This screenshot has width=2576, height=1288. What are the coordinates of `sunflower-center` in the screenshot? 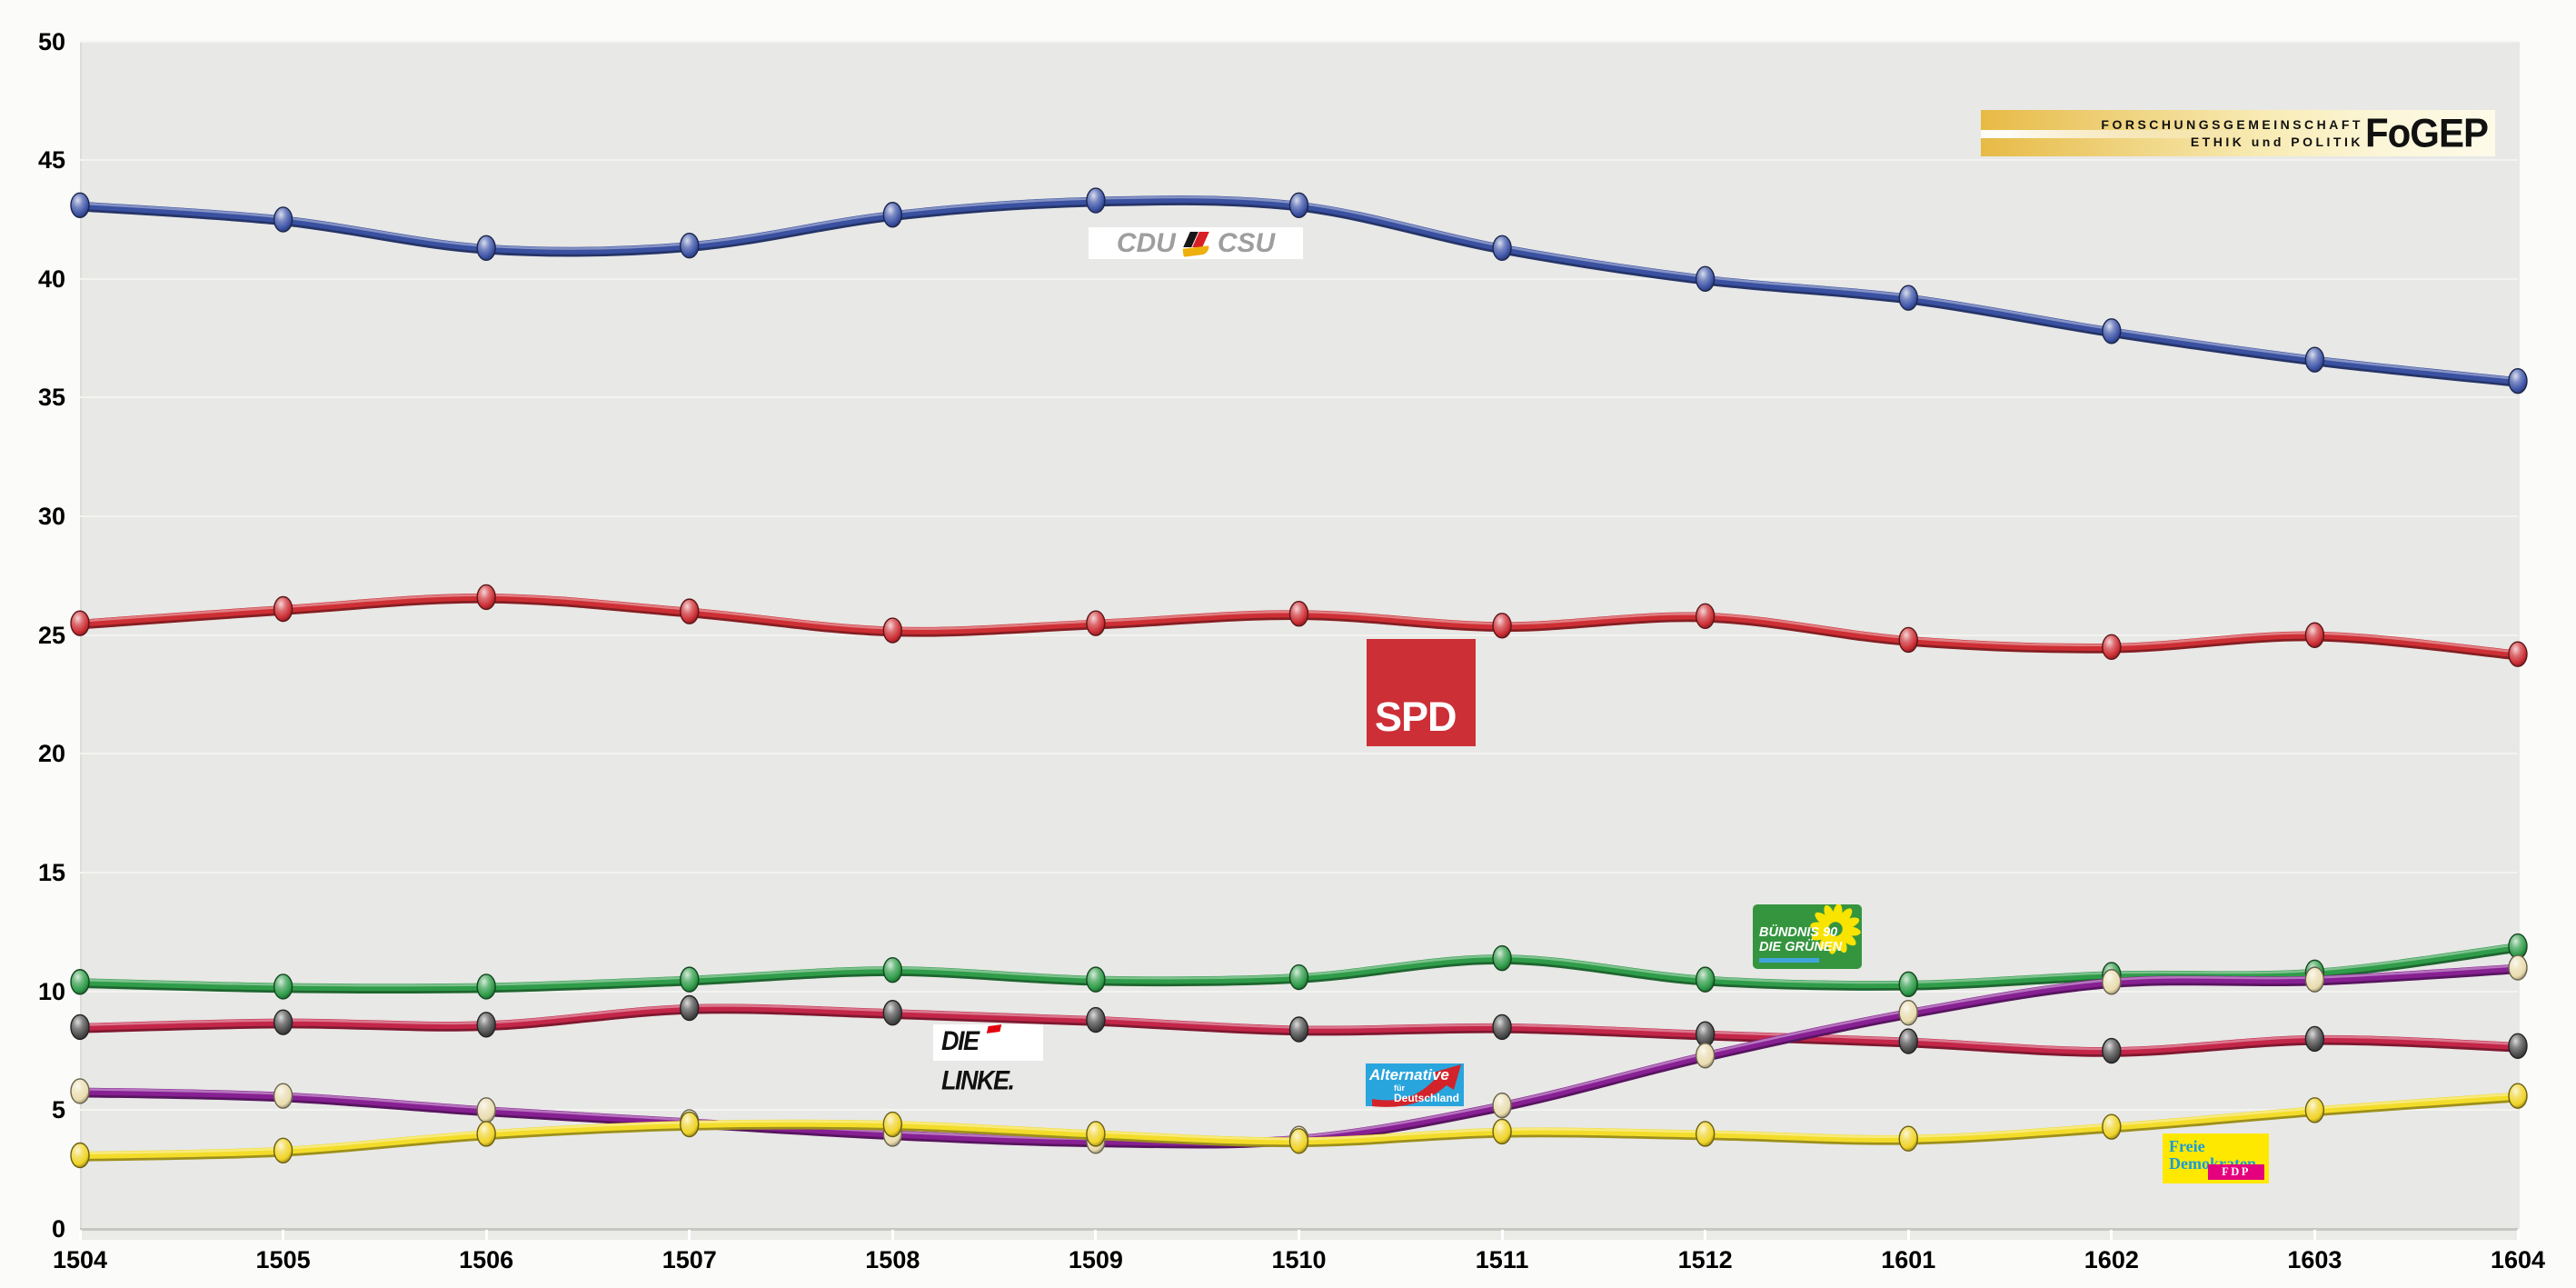 It's located at (1835, 929).